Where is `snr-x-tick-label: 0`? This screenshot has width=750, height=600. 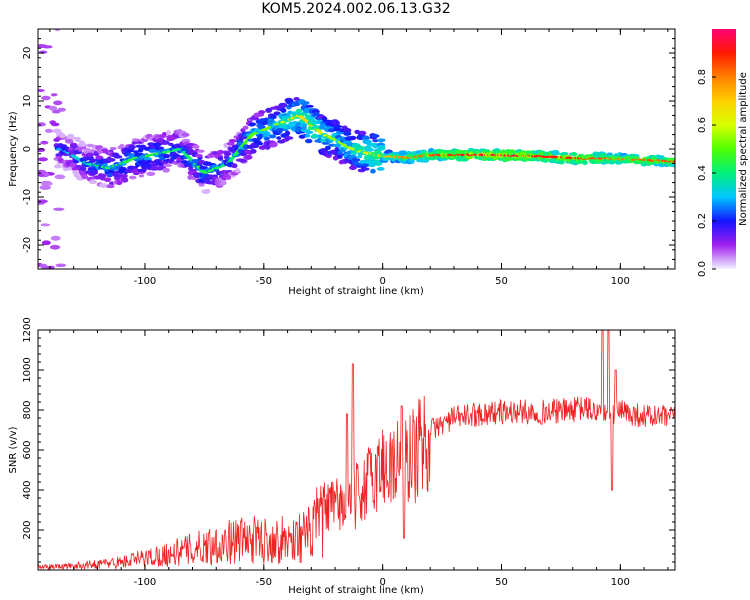
snr-x-tick-label: 0 is located at coordinates (382, 582).